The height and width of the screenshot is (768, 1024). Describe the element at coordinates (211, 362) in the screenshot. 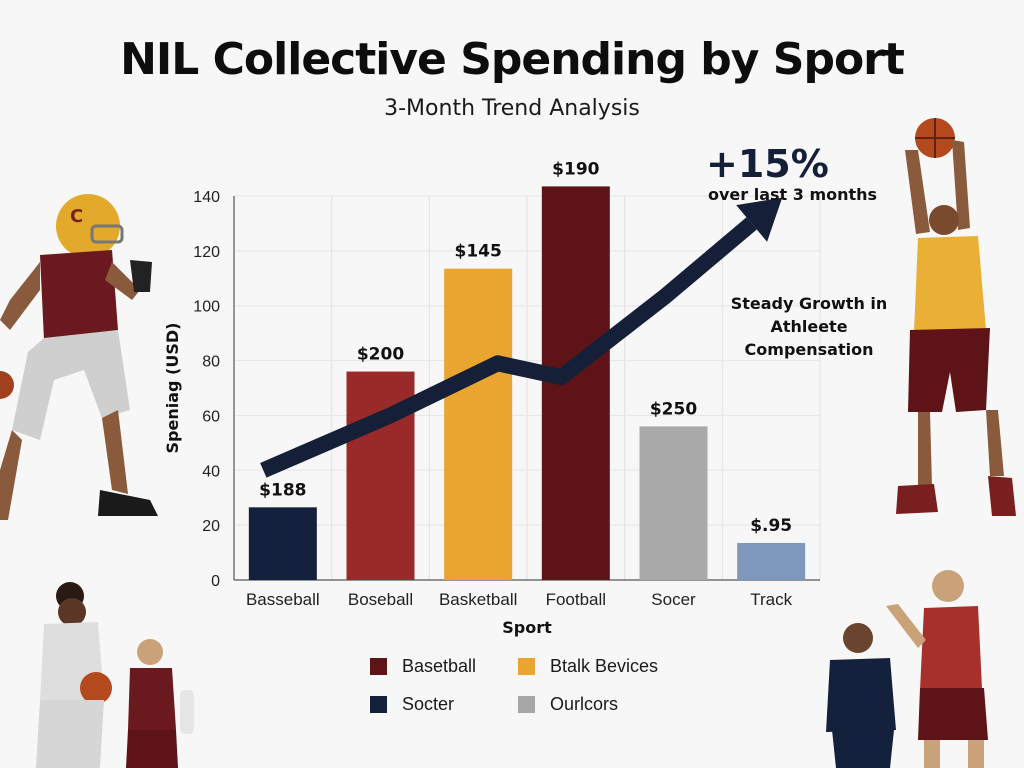

I see `y-tick-label: 80` at that location.